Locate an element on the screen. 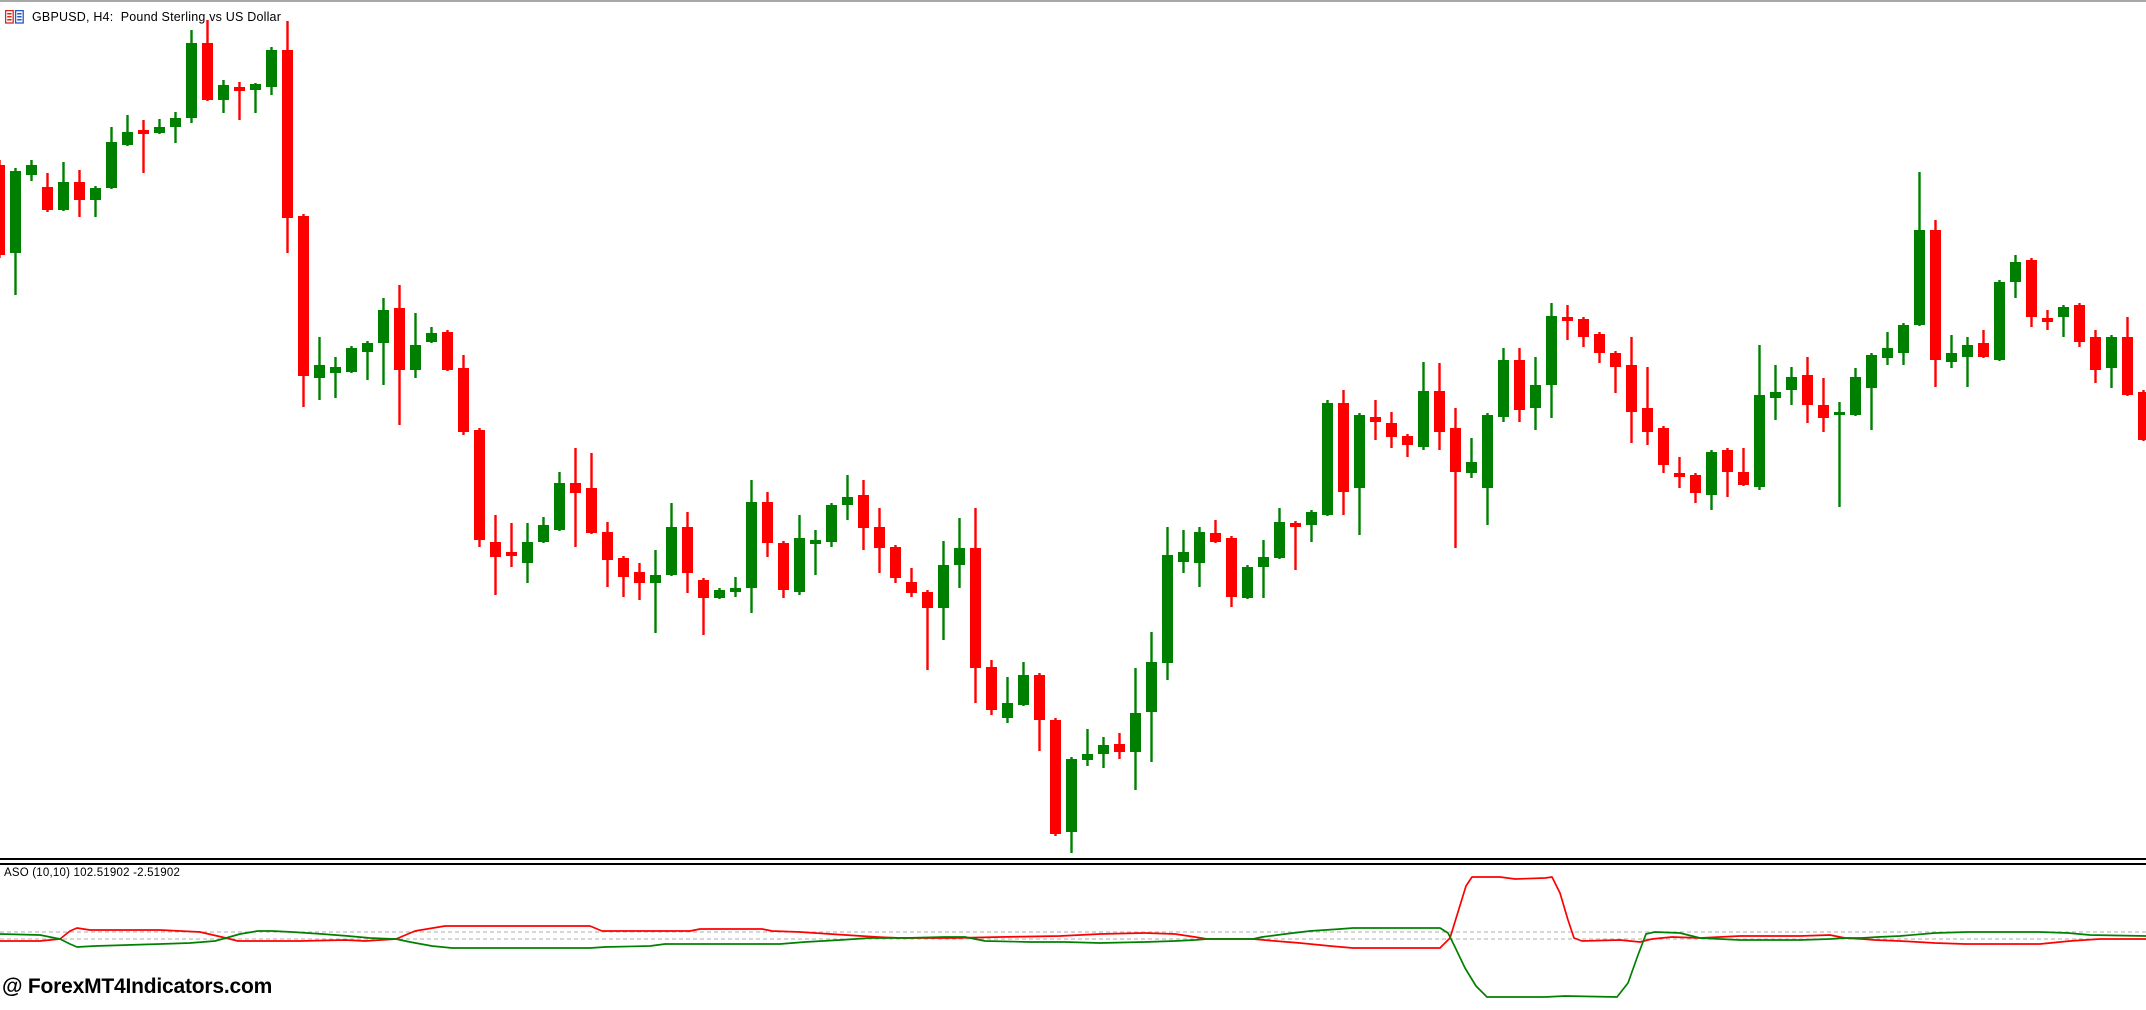 Image resolution: width=2146 pixels, height=1010 pixels. chart-title-row: GBPUSD, H4: Pound Sterling vs US Dollar is located at coordinates (143, 17).